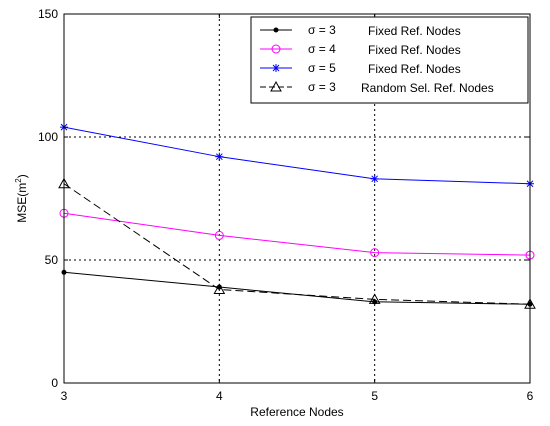 Image resolution: width=550 pixels, height=426 pixels. What do you see at coordinates (296, 412) in the screenshot?
I see `x-axis-label: Reference Nodes` at bounding box center [296, 412].